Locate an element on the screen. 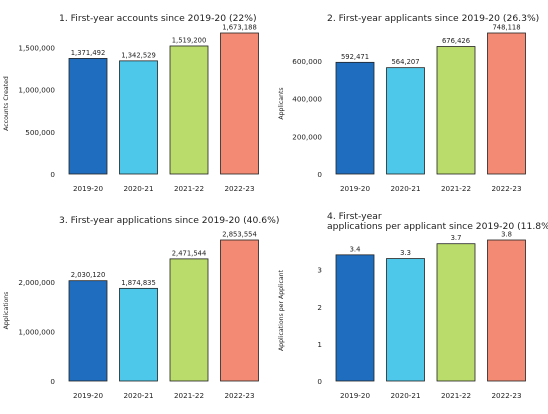  data-label: 2,030,120 is located at coordinates (88, 275).